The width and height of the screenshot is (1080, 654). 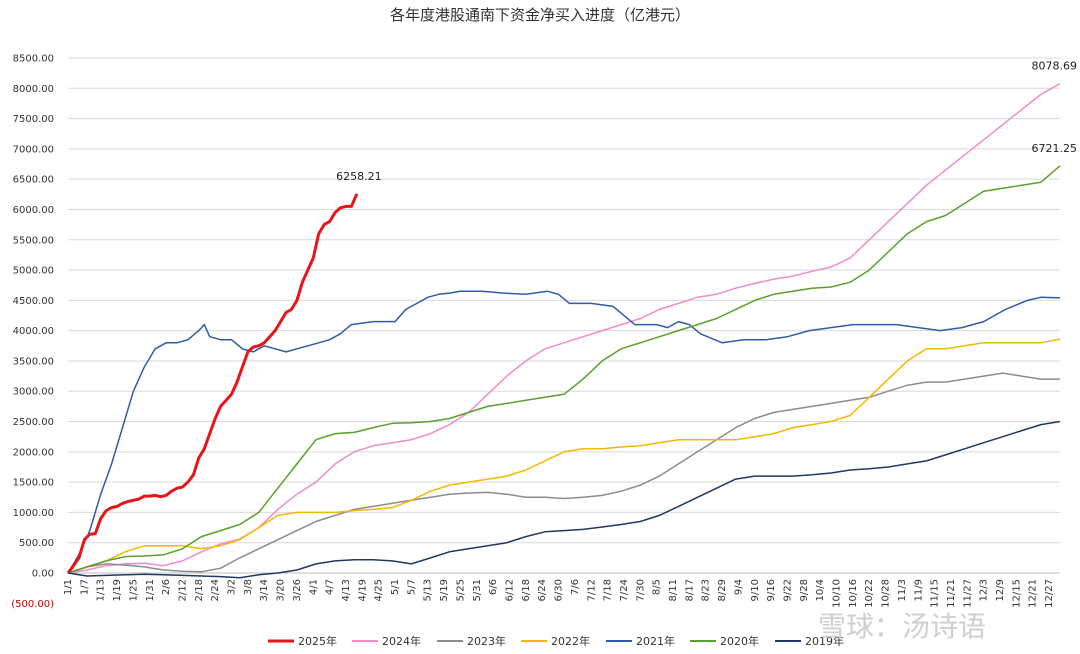 I want to click on x-tick-label: 10/28, so click(x=886, y=593).